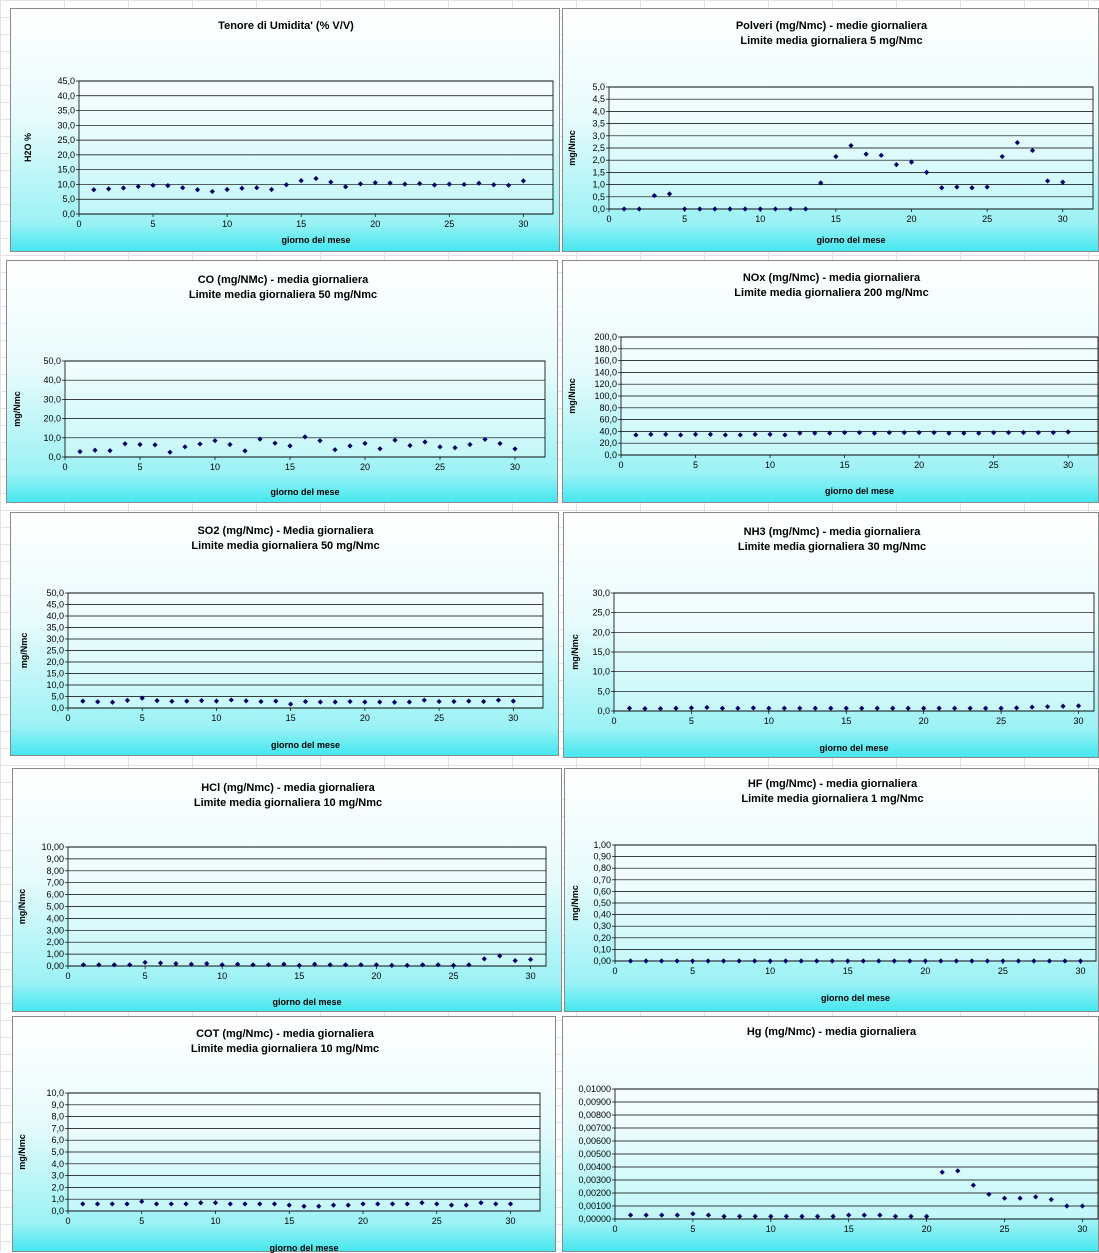 This screenshot has width=1099, height=1253. Describe the element at coordinates (54, 457) in the screenshot. I see `y-tick-label: 0,0` at that location.